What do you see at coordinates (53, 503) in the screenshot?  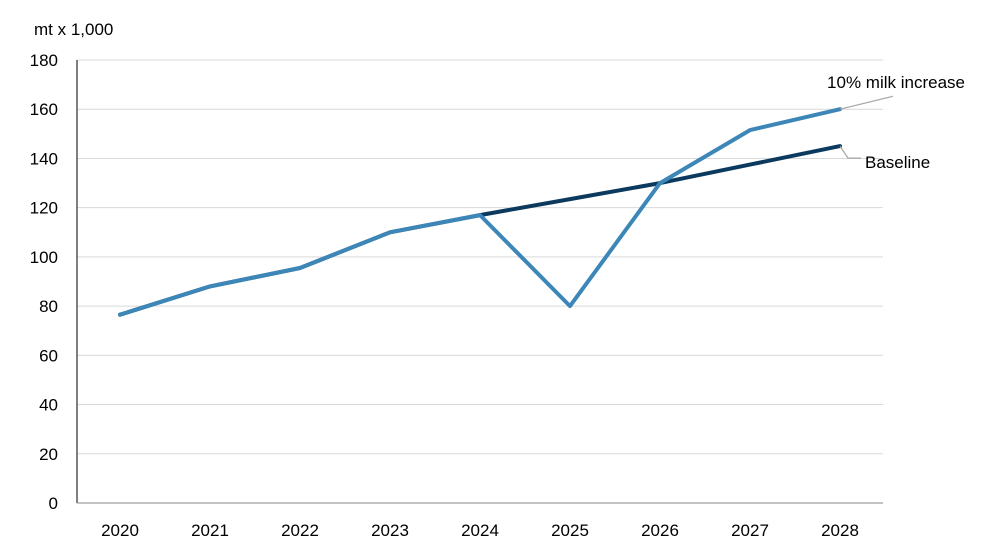 I see `y-tick-0: 0` at bounding box center [53, 503].